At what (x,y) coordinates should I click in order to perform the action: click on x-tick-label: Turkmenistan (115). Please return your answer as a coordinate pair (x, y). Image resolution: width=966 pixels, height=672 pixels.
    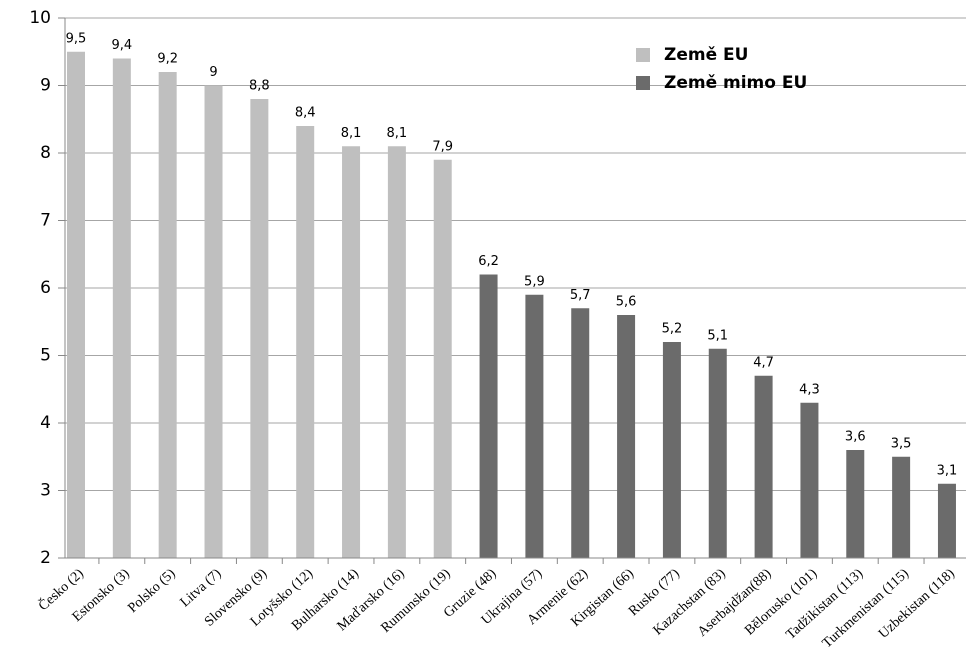
    Looking at the image, I should click on (866, 608).